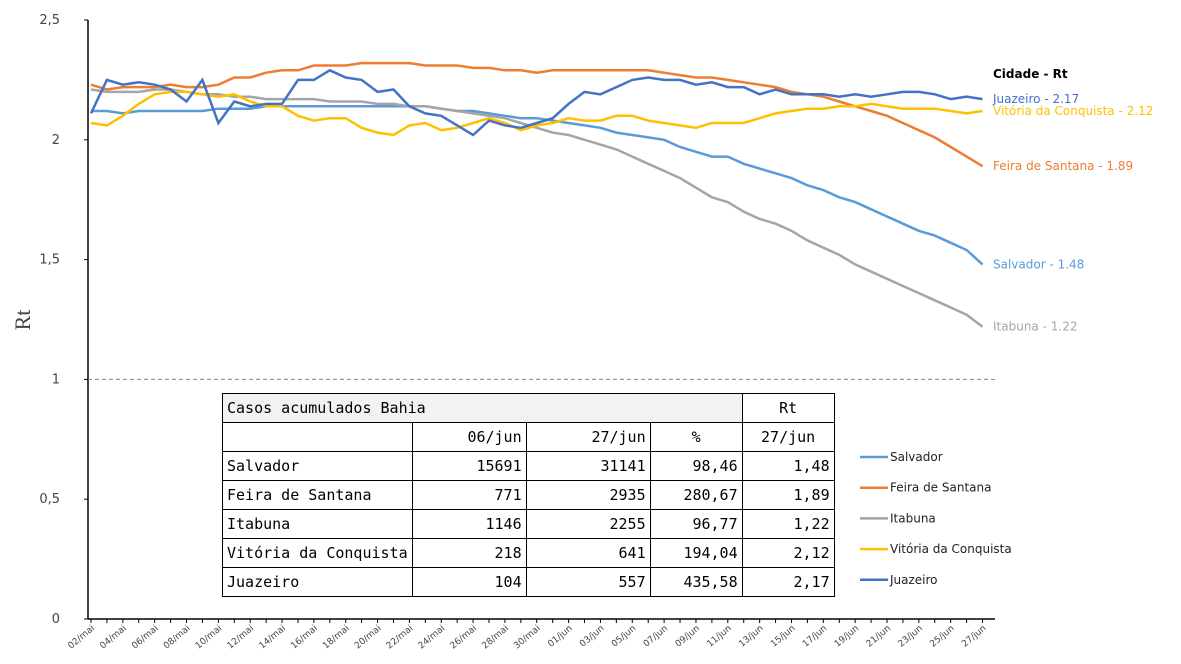 This screenshot has height=664, width=1181. I want to click on table-cell: 218, so click(469, 553).